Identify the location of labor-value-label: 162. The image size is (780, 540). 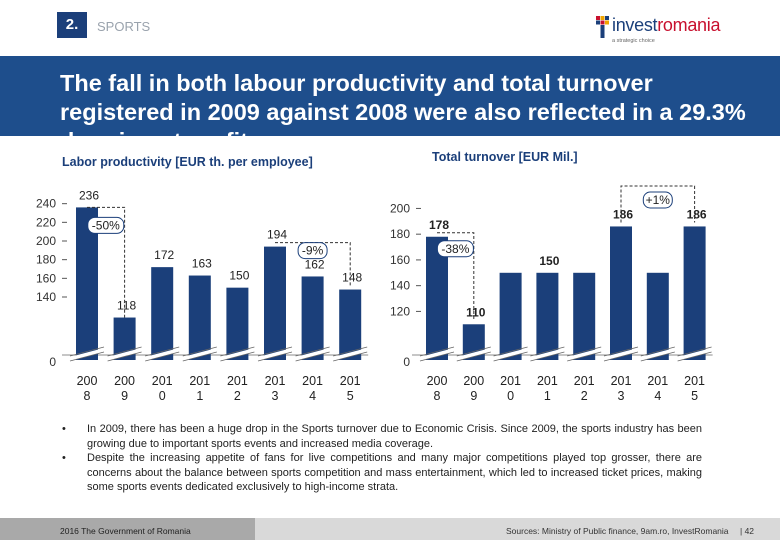
(315, 264).